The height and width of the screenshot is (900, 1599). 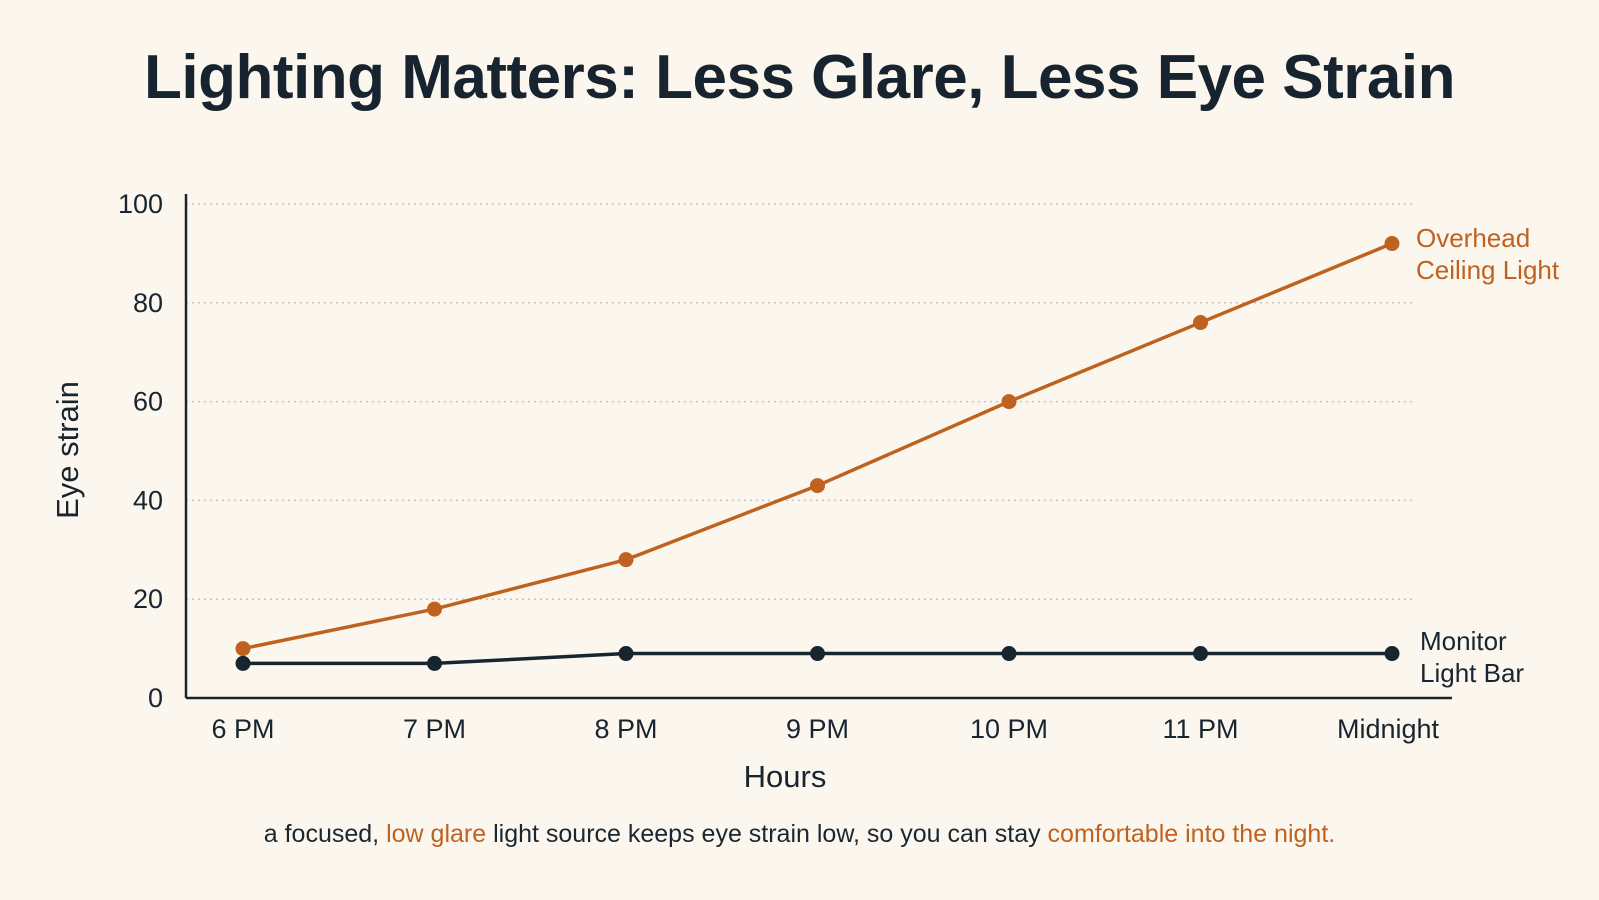 What do you see at coordinates (434, 729) in the screenshot?
I see `x-tick-label: 7 PM` at bounding box center [434, 729].